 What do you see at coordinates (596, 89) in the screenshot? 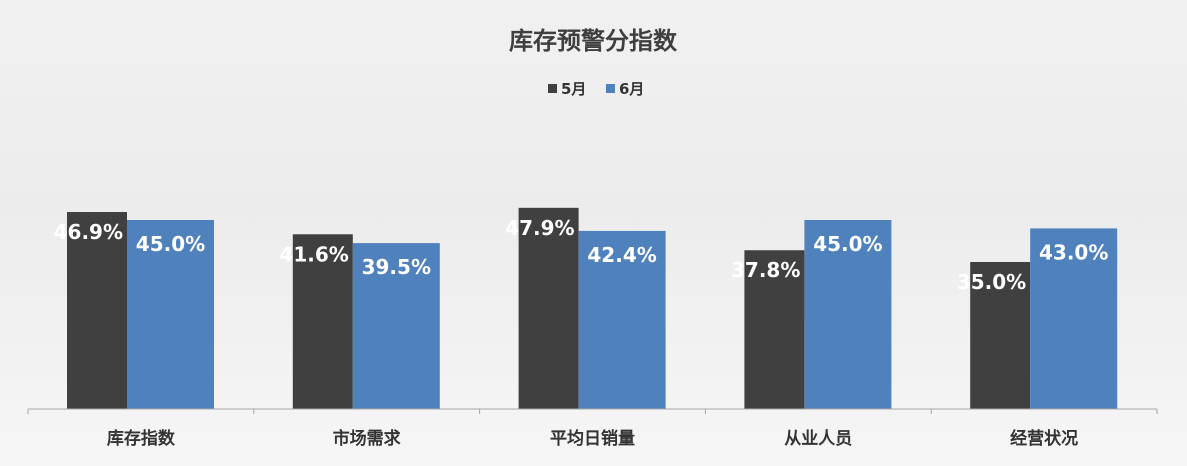
I see `legend: 5月 6月` at bounding box center [596, 89].